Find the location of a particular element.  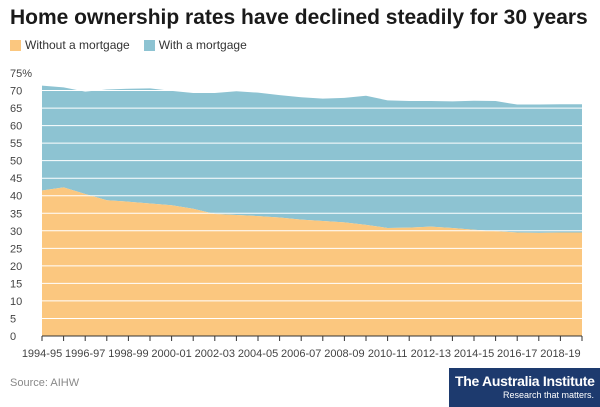

legend-label-with-mortgage: With a mortgage is located at coordinates (202, 45).